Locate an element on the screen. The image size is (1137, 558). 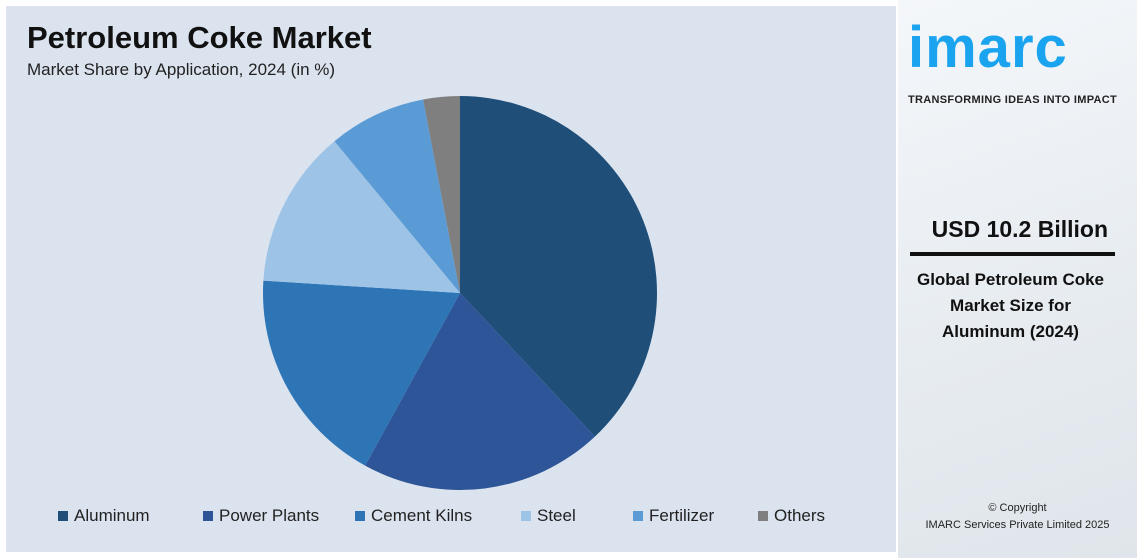
legend-item: Steel is located at coordinates (577, 516).